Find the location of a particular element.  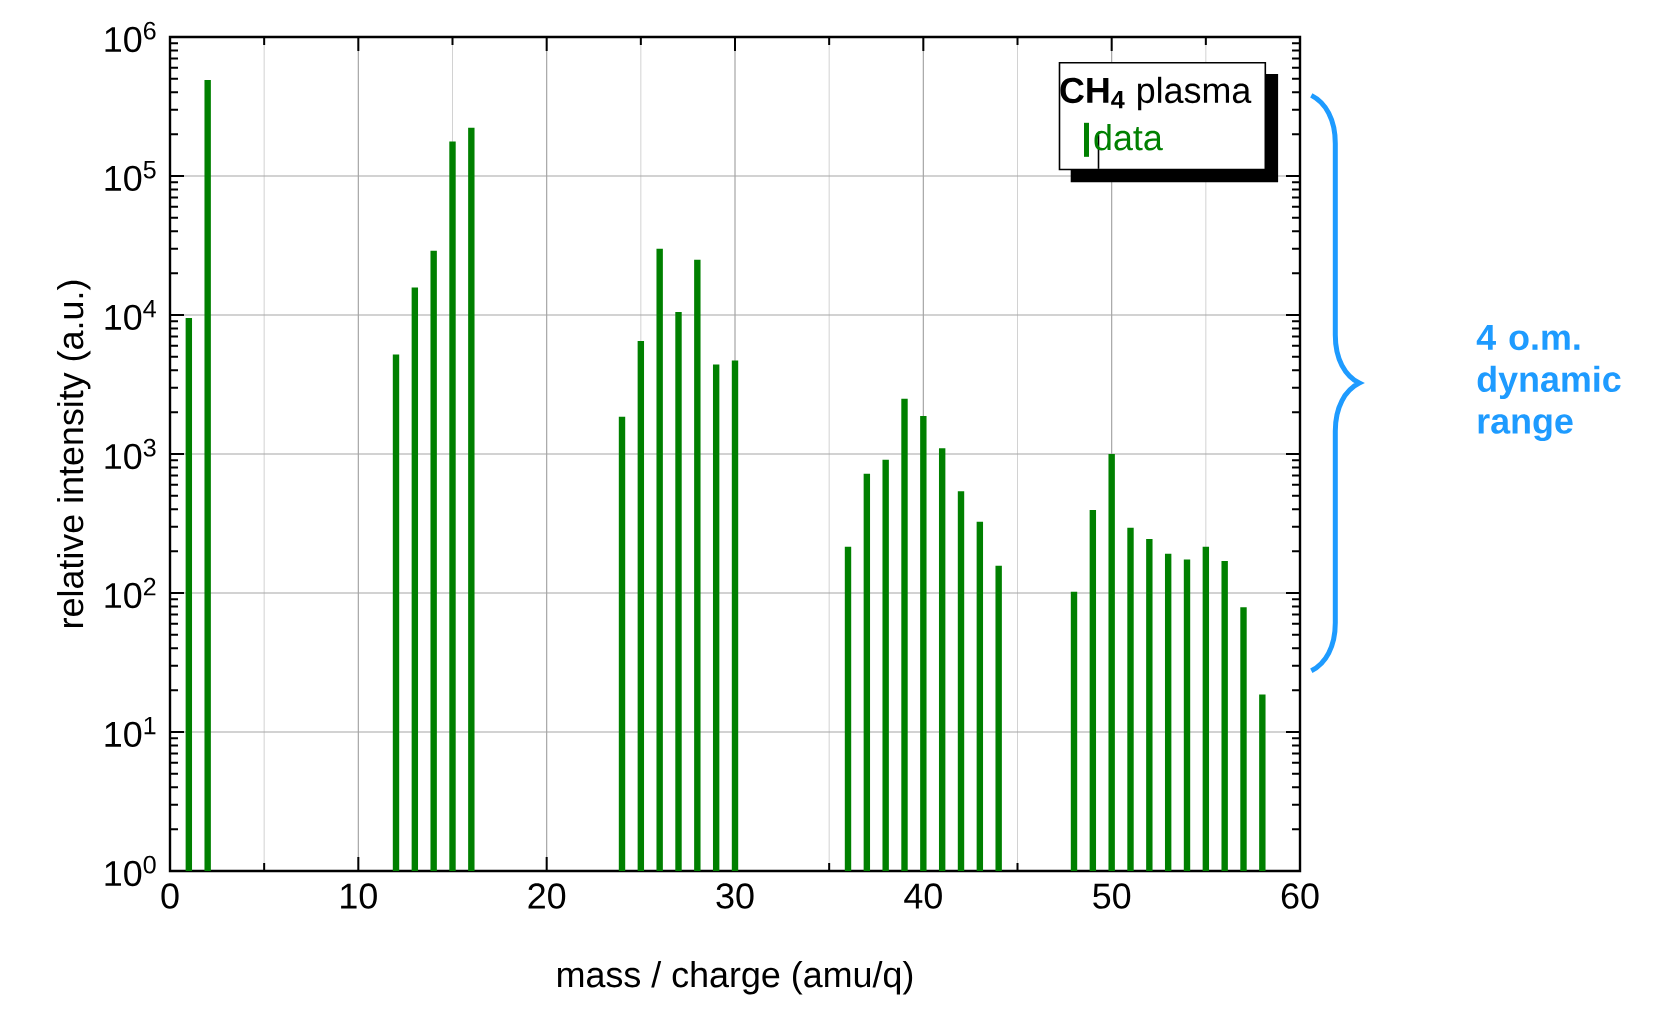

y-tick-label: 10$^{6}$ is located at coordinates (130, 37).